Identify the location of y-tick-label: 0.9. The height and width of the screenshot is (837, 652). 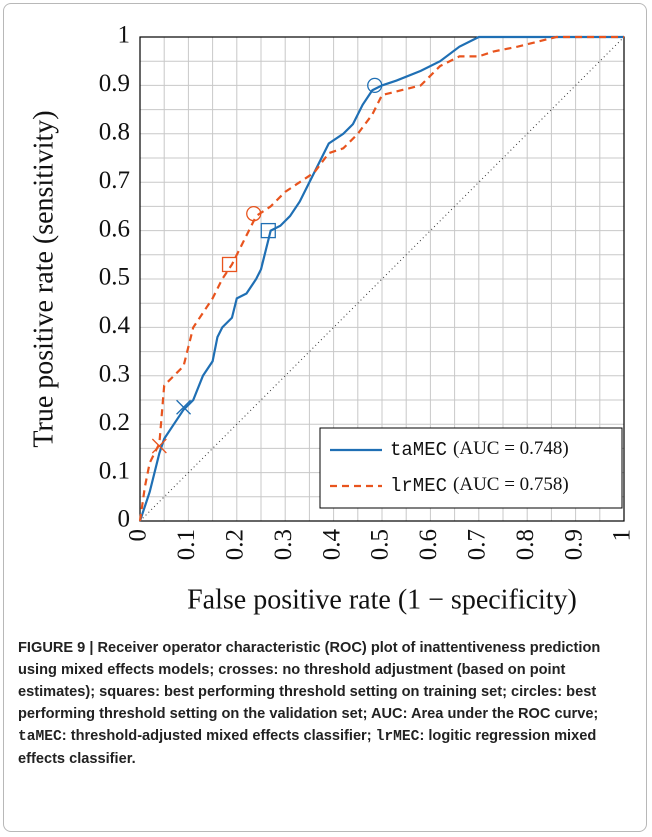
(114, 83).